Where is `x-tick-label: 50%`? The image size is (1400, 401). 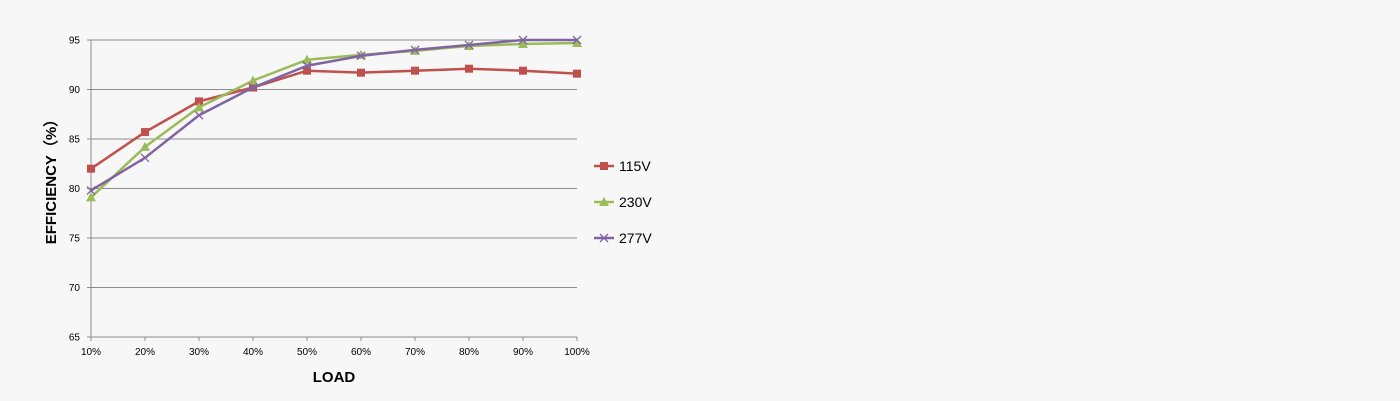
x-tick-label: 50% is located at coordinates (307, 352).